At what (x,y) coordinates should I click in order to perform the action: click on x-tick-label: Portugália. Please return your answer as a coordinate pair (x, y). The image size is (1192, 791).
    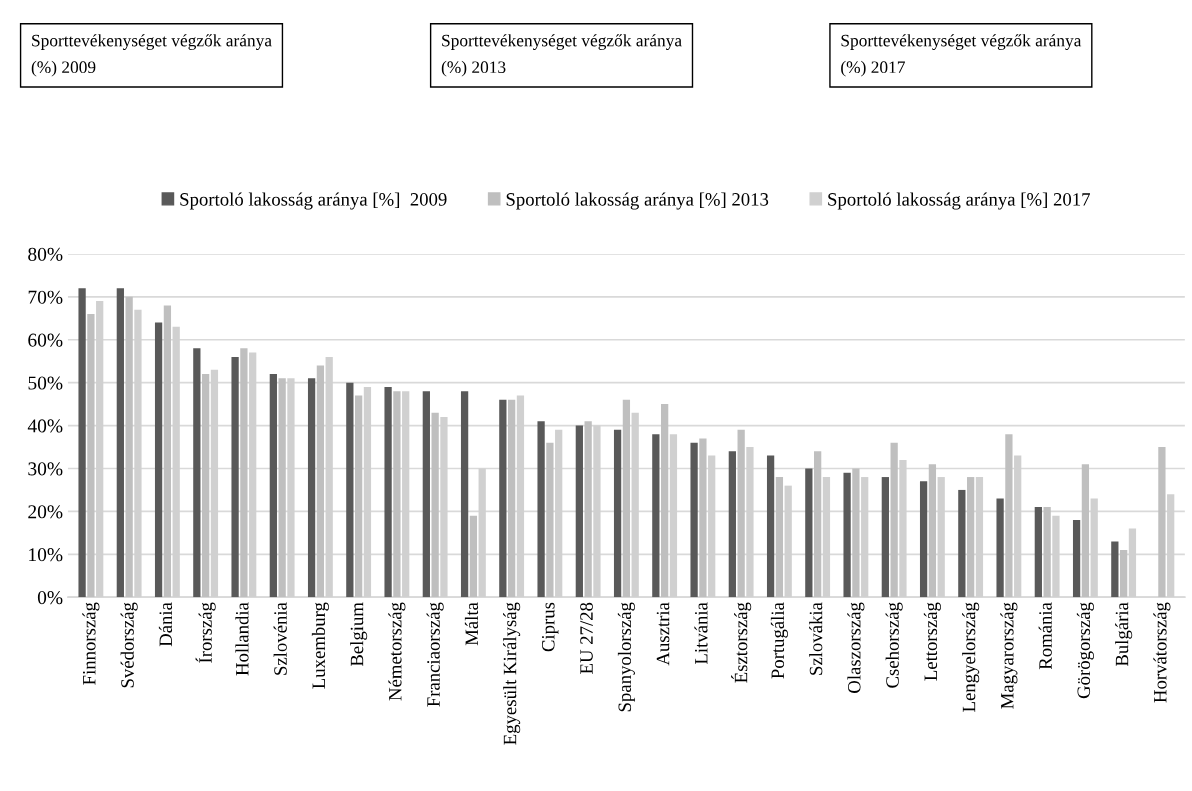
    Looking at the image, I should click on (779, 640).